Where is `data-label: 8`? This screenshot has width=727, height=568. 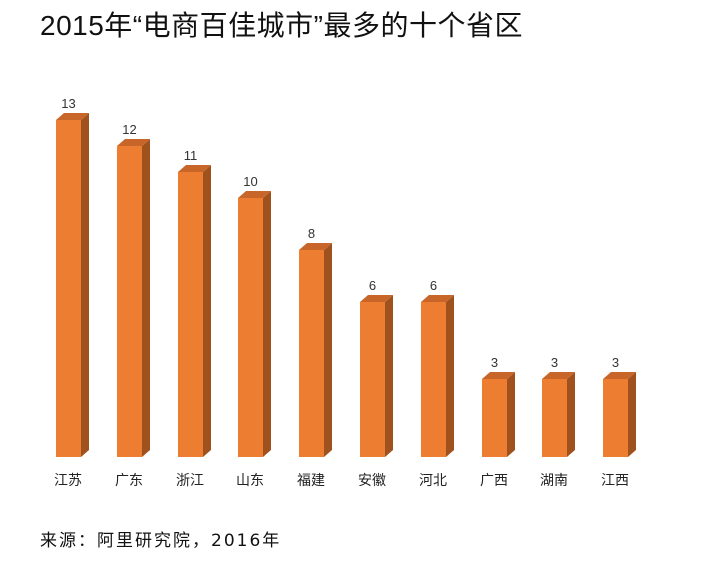
data-label: 8 is located at coordinates (311, 233).